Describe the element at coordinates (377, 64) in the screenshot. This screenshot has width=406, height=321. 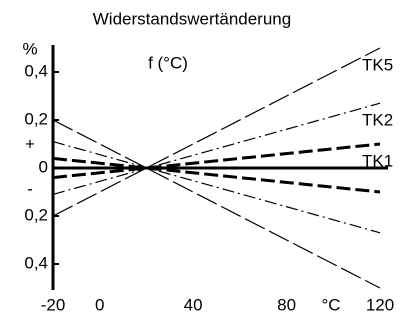
I see `series-label: TK5` at that location.